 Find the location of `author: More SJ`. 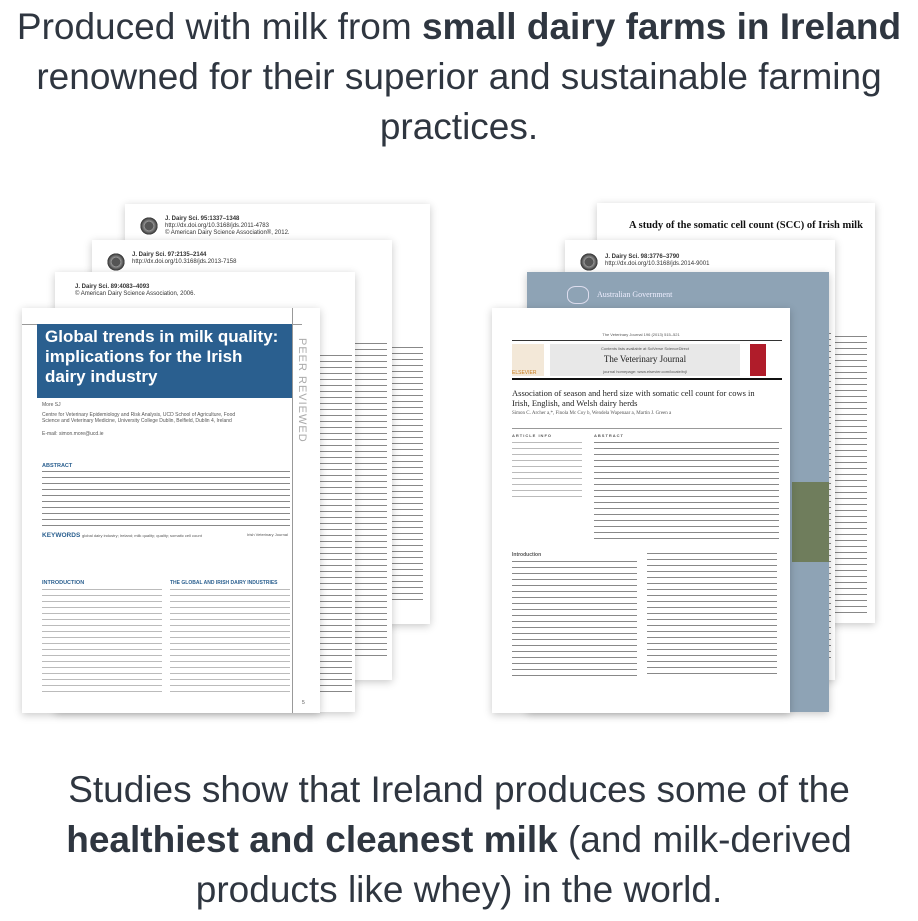

author: More SJ is located at coordinates (51, 405).